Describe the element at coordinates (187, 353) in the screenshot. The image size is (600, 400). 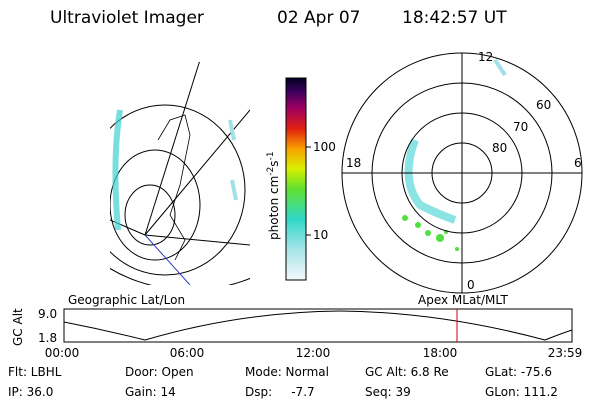
I see `x-tick-label: 06:00` at that location.